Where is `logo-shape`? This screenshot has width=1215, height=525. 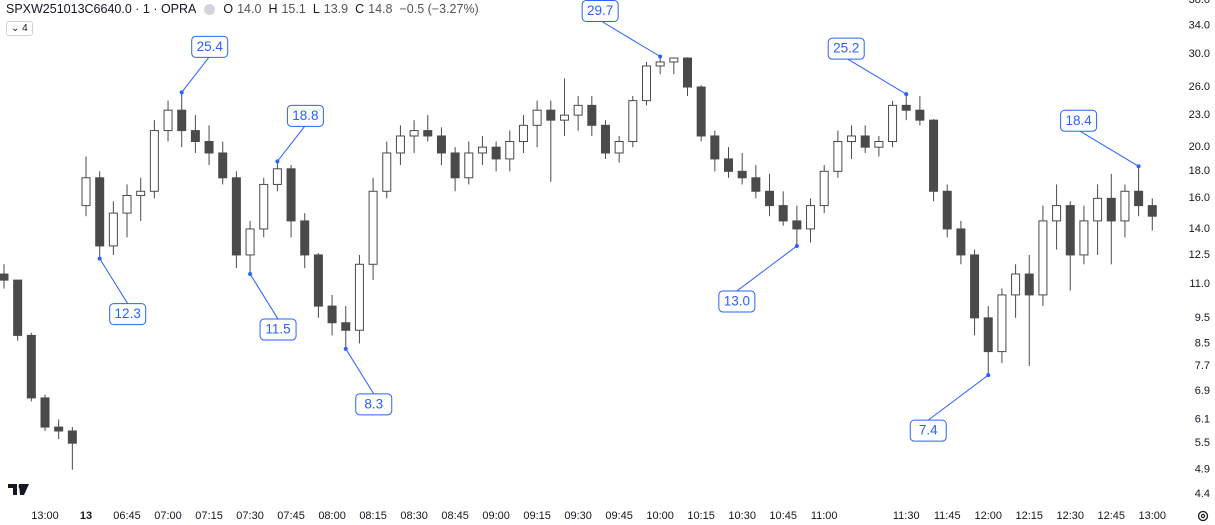
logo-shape is located at coordinates (18, 489).